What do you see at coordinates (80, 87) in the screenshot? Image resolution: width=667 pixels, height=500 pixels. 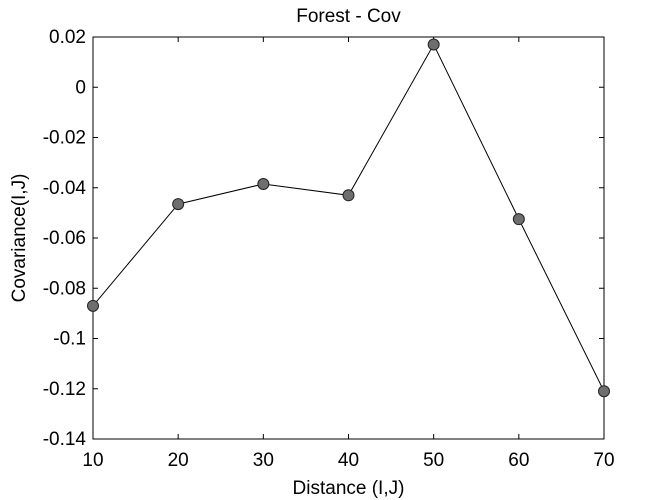 I see `y-tick-label: 0` at bounding box center [80, 87].